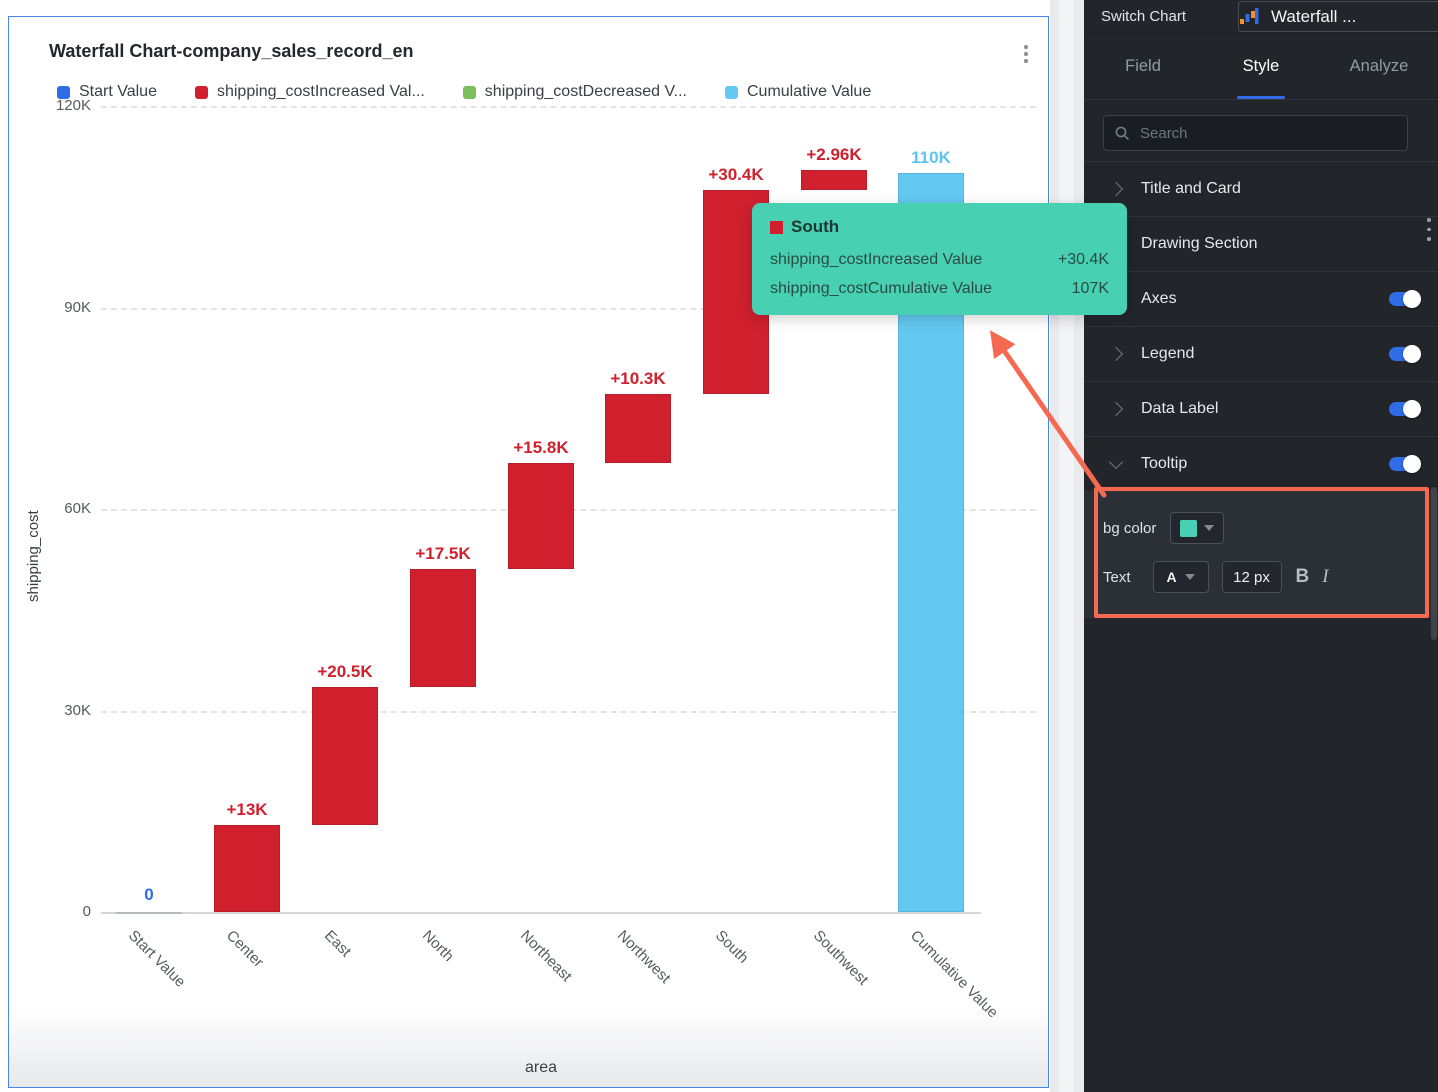 Image resolution: width=1438 pixels, height=1092 pixels. Describe the element at coordinates (638, 429) in the screenshot. I see `waterfall-bar-northwest` at that location.